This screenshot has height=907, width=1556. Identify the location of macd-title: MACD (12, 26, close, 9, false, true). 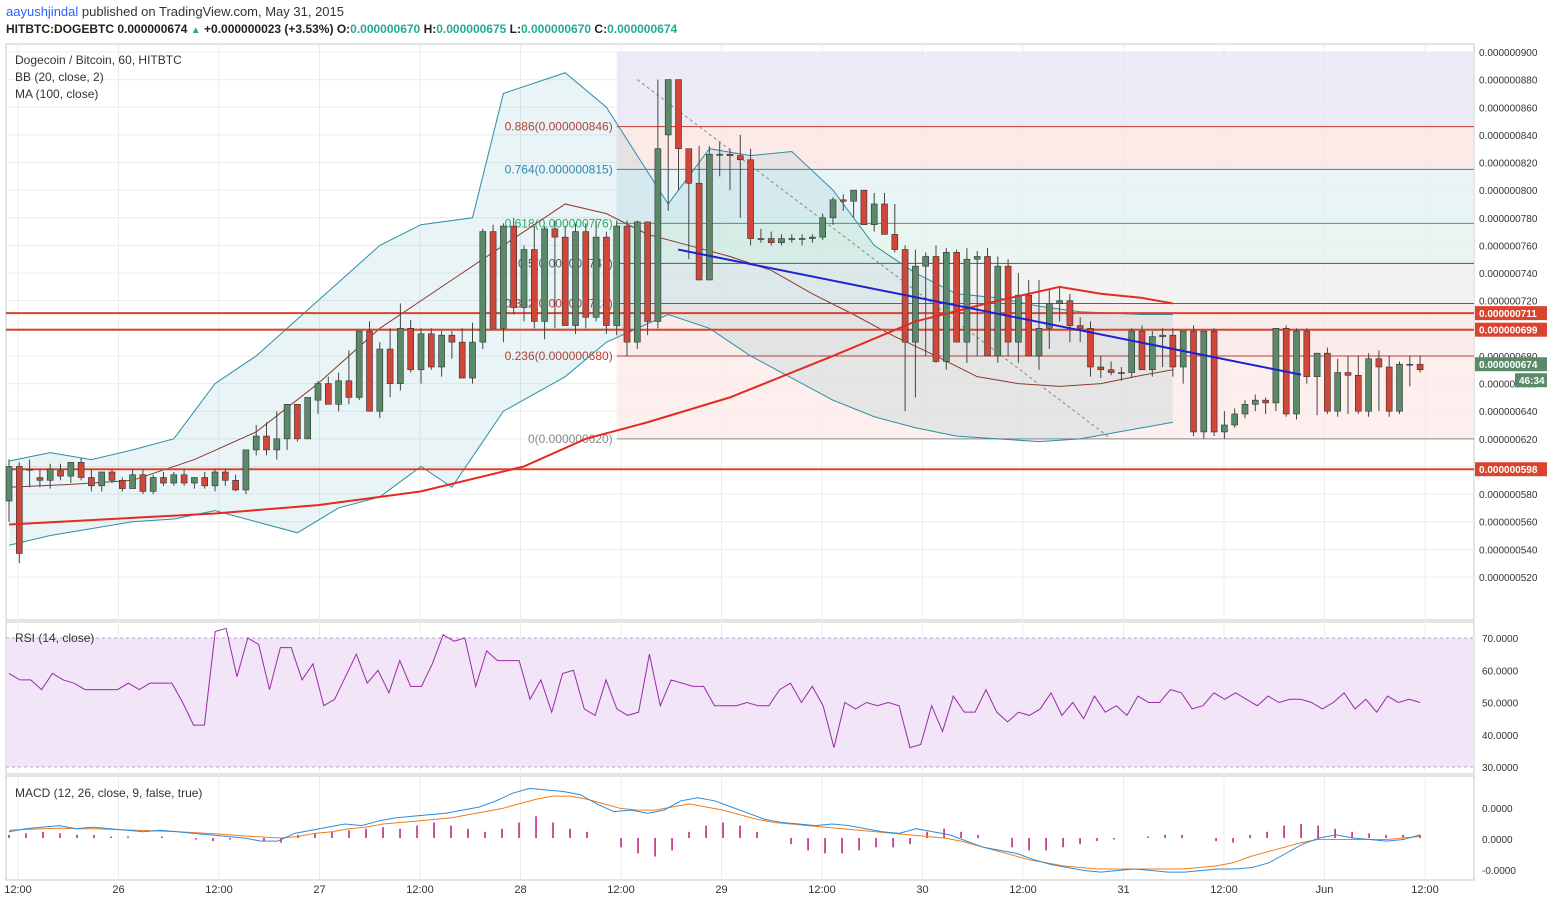
(108, 793).